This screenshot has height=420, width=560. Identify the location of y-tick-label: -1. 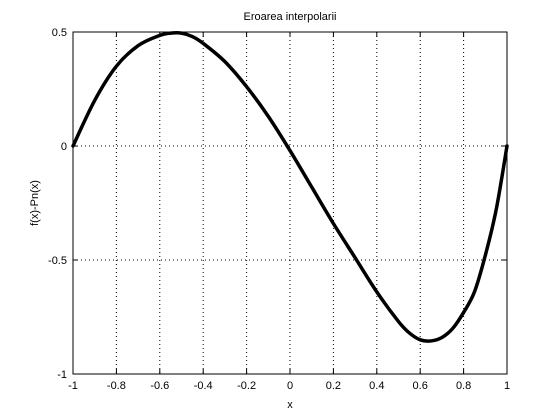
(62, 375).